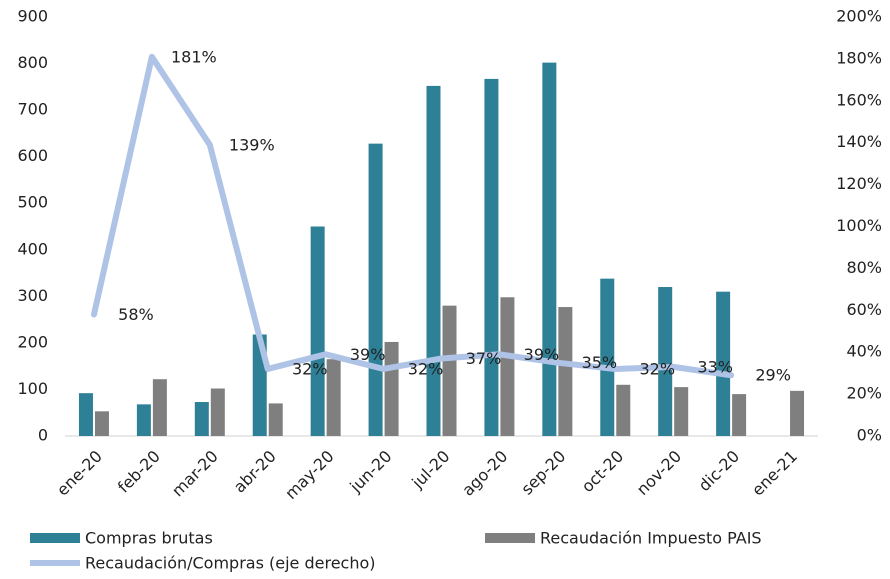 This screenshot has width=890, height=579. What do you see at coordinates (255, 472) in the screenshot?
I see `x-tick-label: abr-20` at bounding box center [255, 472].